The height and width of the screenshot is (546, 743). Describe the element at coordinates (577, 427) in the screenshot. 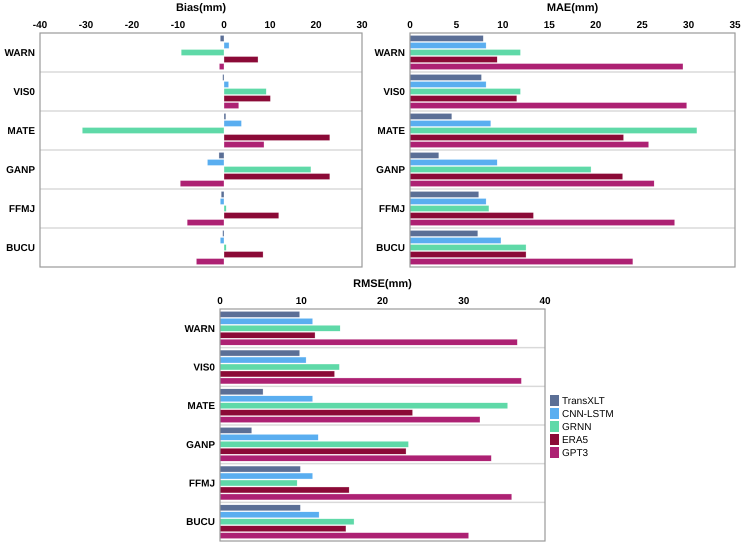

I see `legend-label: GRNN` at that location.